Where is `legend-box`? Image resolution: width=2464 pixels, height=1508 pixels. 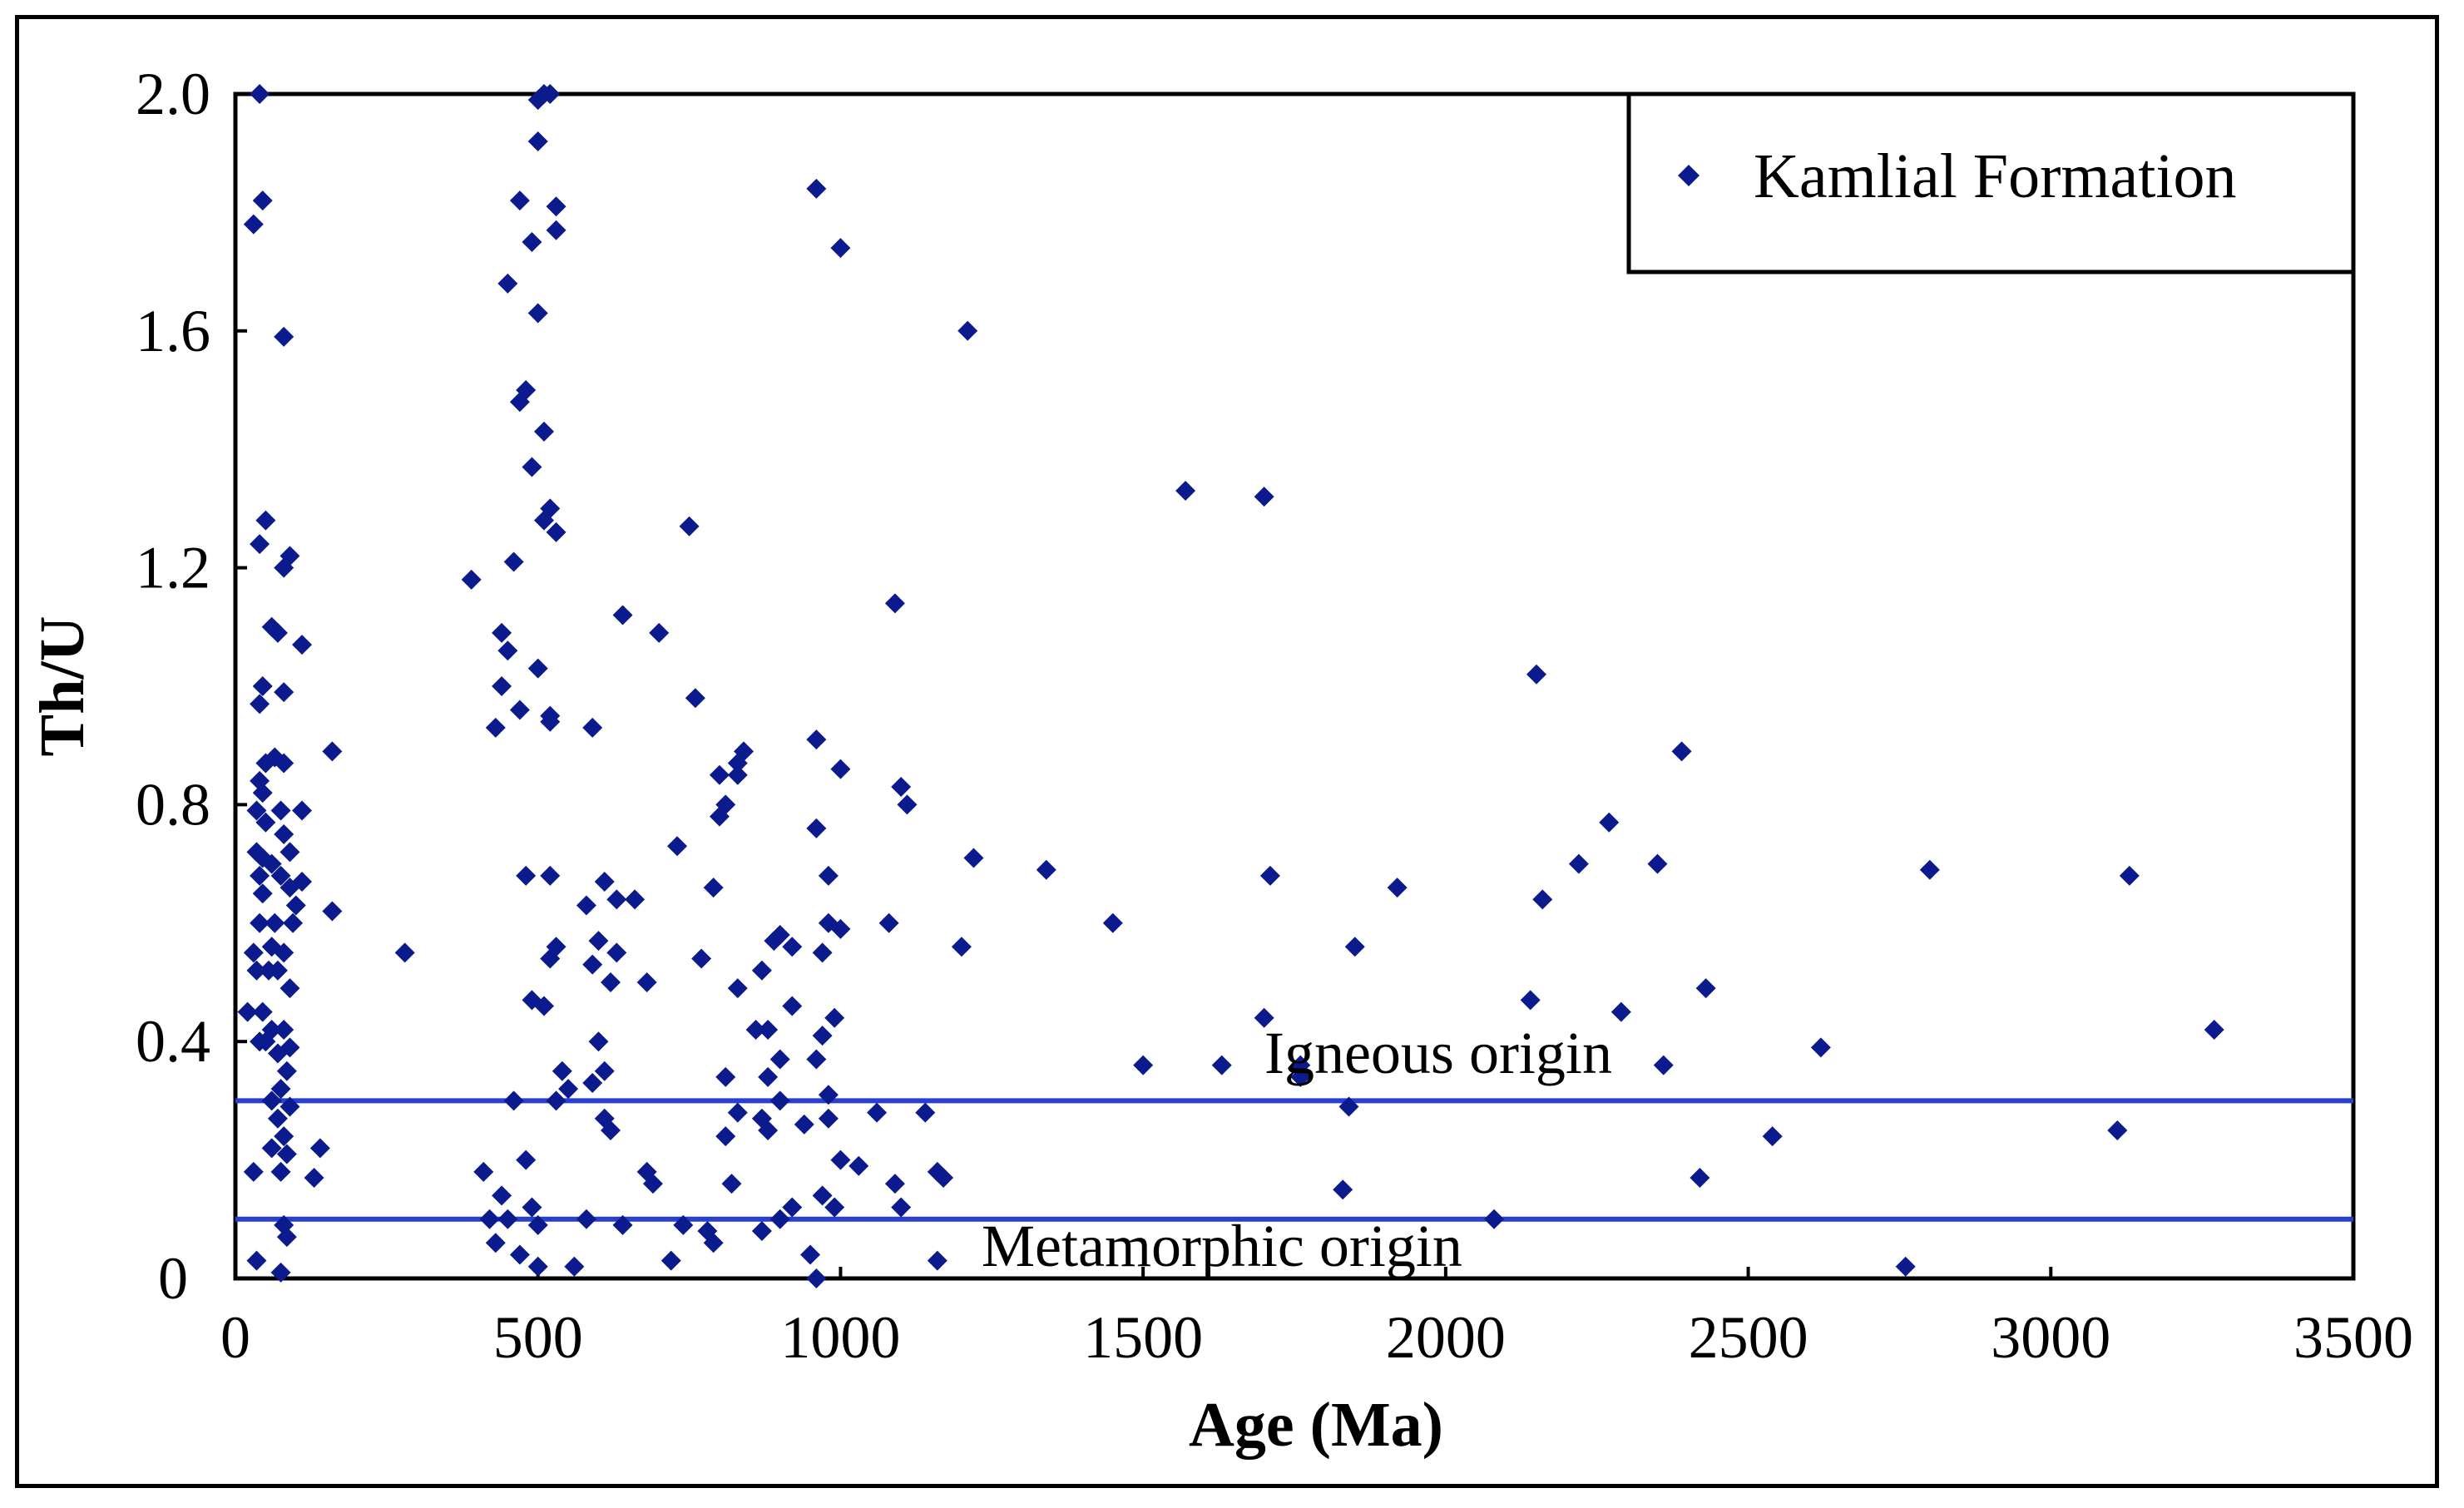
legend-box is located at coordinates (1991, 182).